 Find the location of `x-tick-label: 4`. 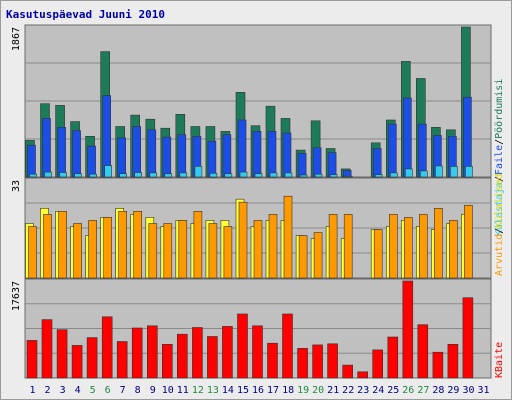

x-tick-label: 4 is located at coordinates (78, 390).